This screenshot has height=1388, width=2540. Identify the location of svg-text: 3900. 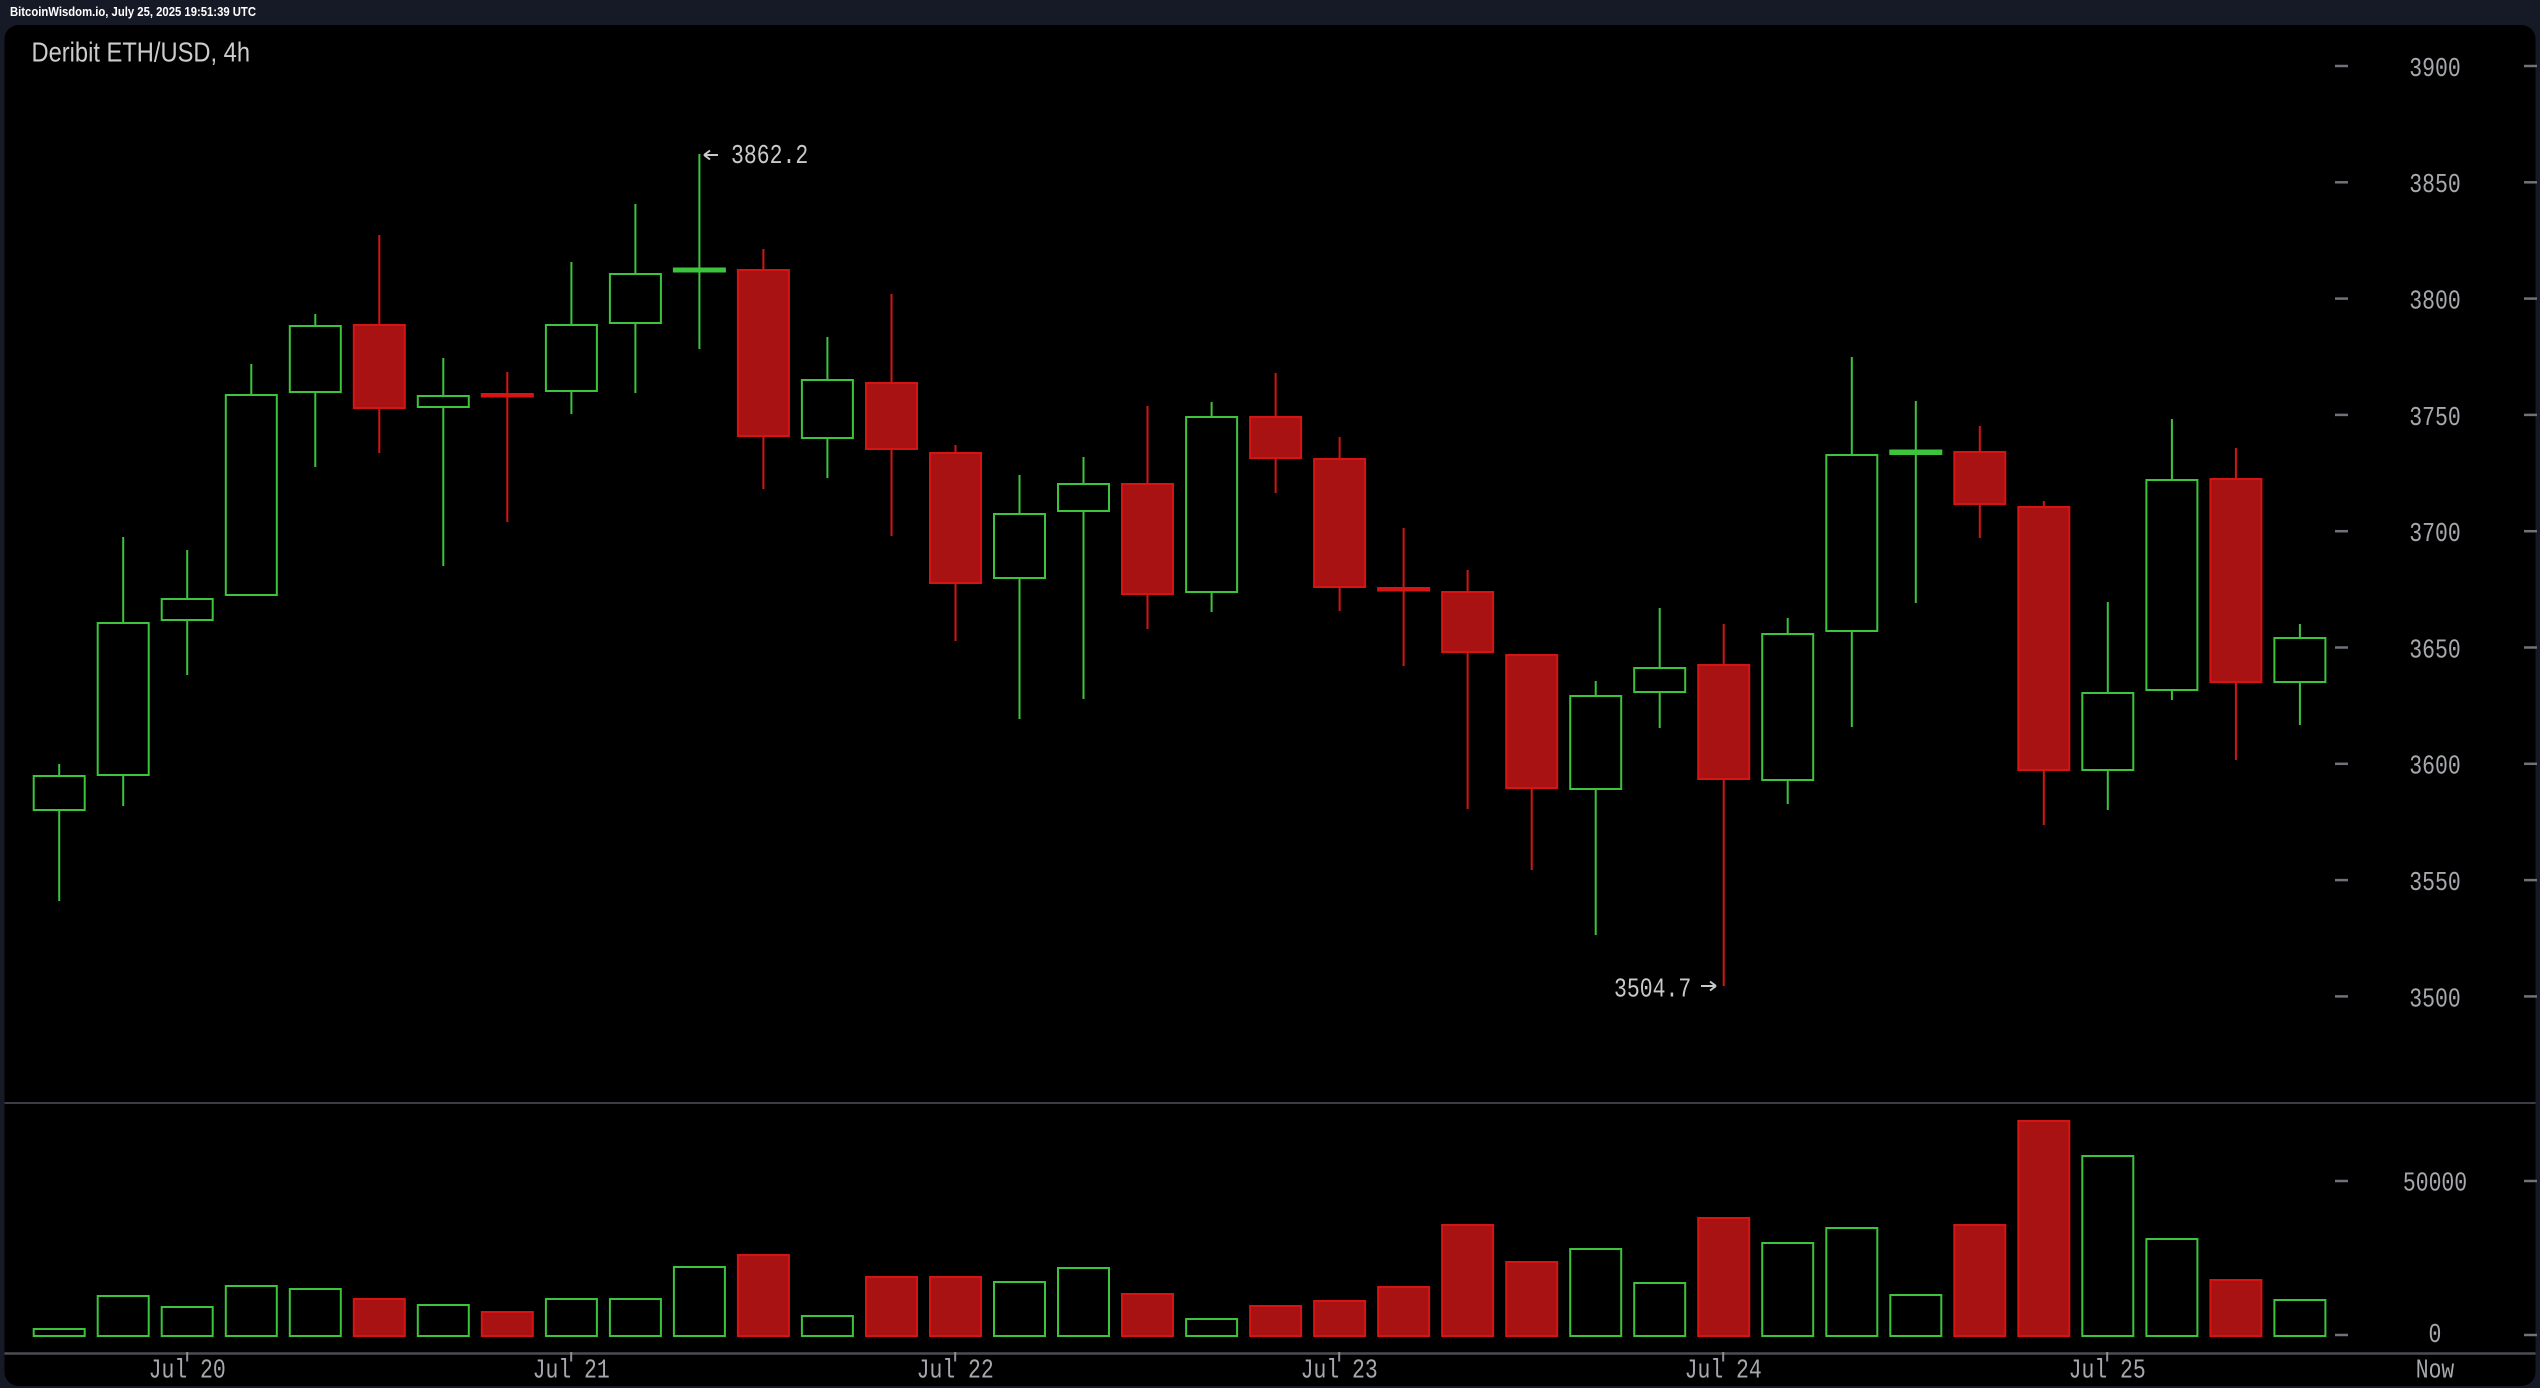
(2435, 70).